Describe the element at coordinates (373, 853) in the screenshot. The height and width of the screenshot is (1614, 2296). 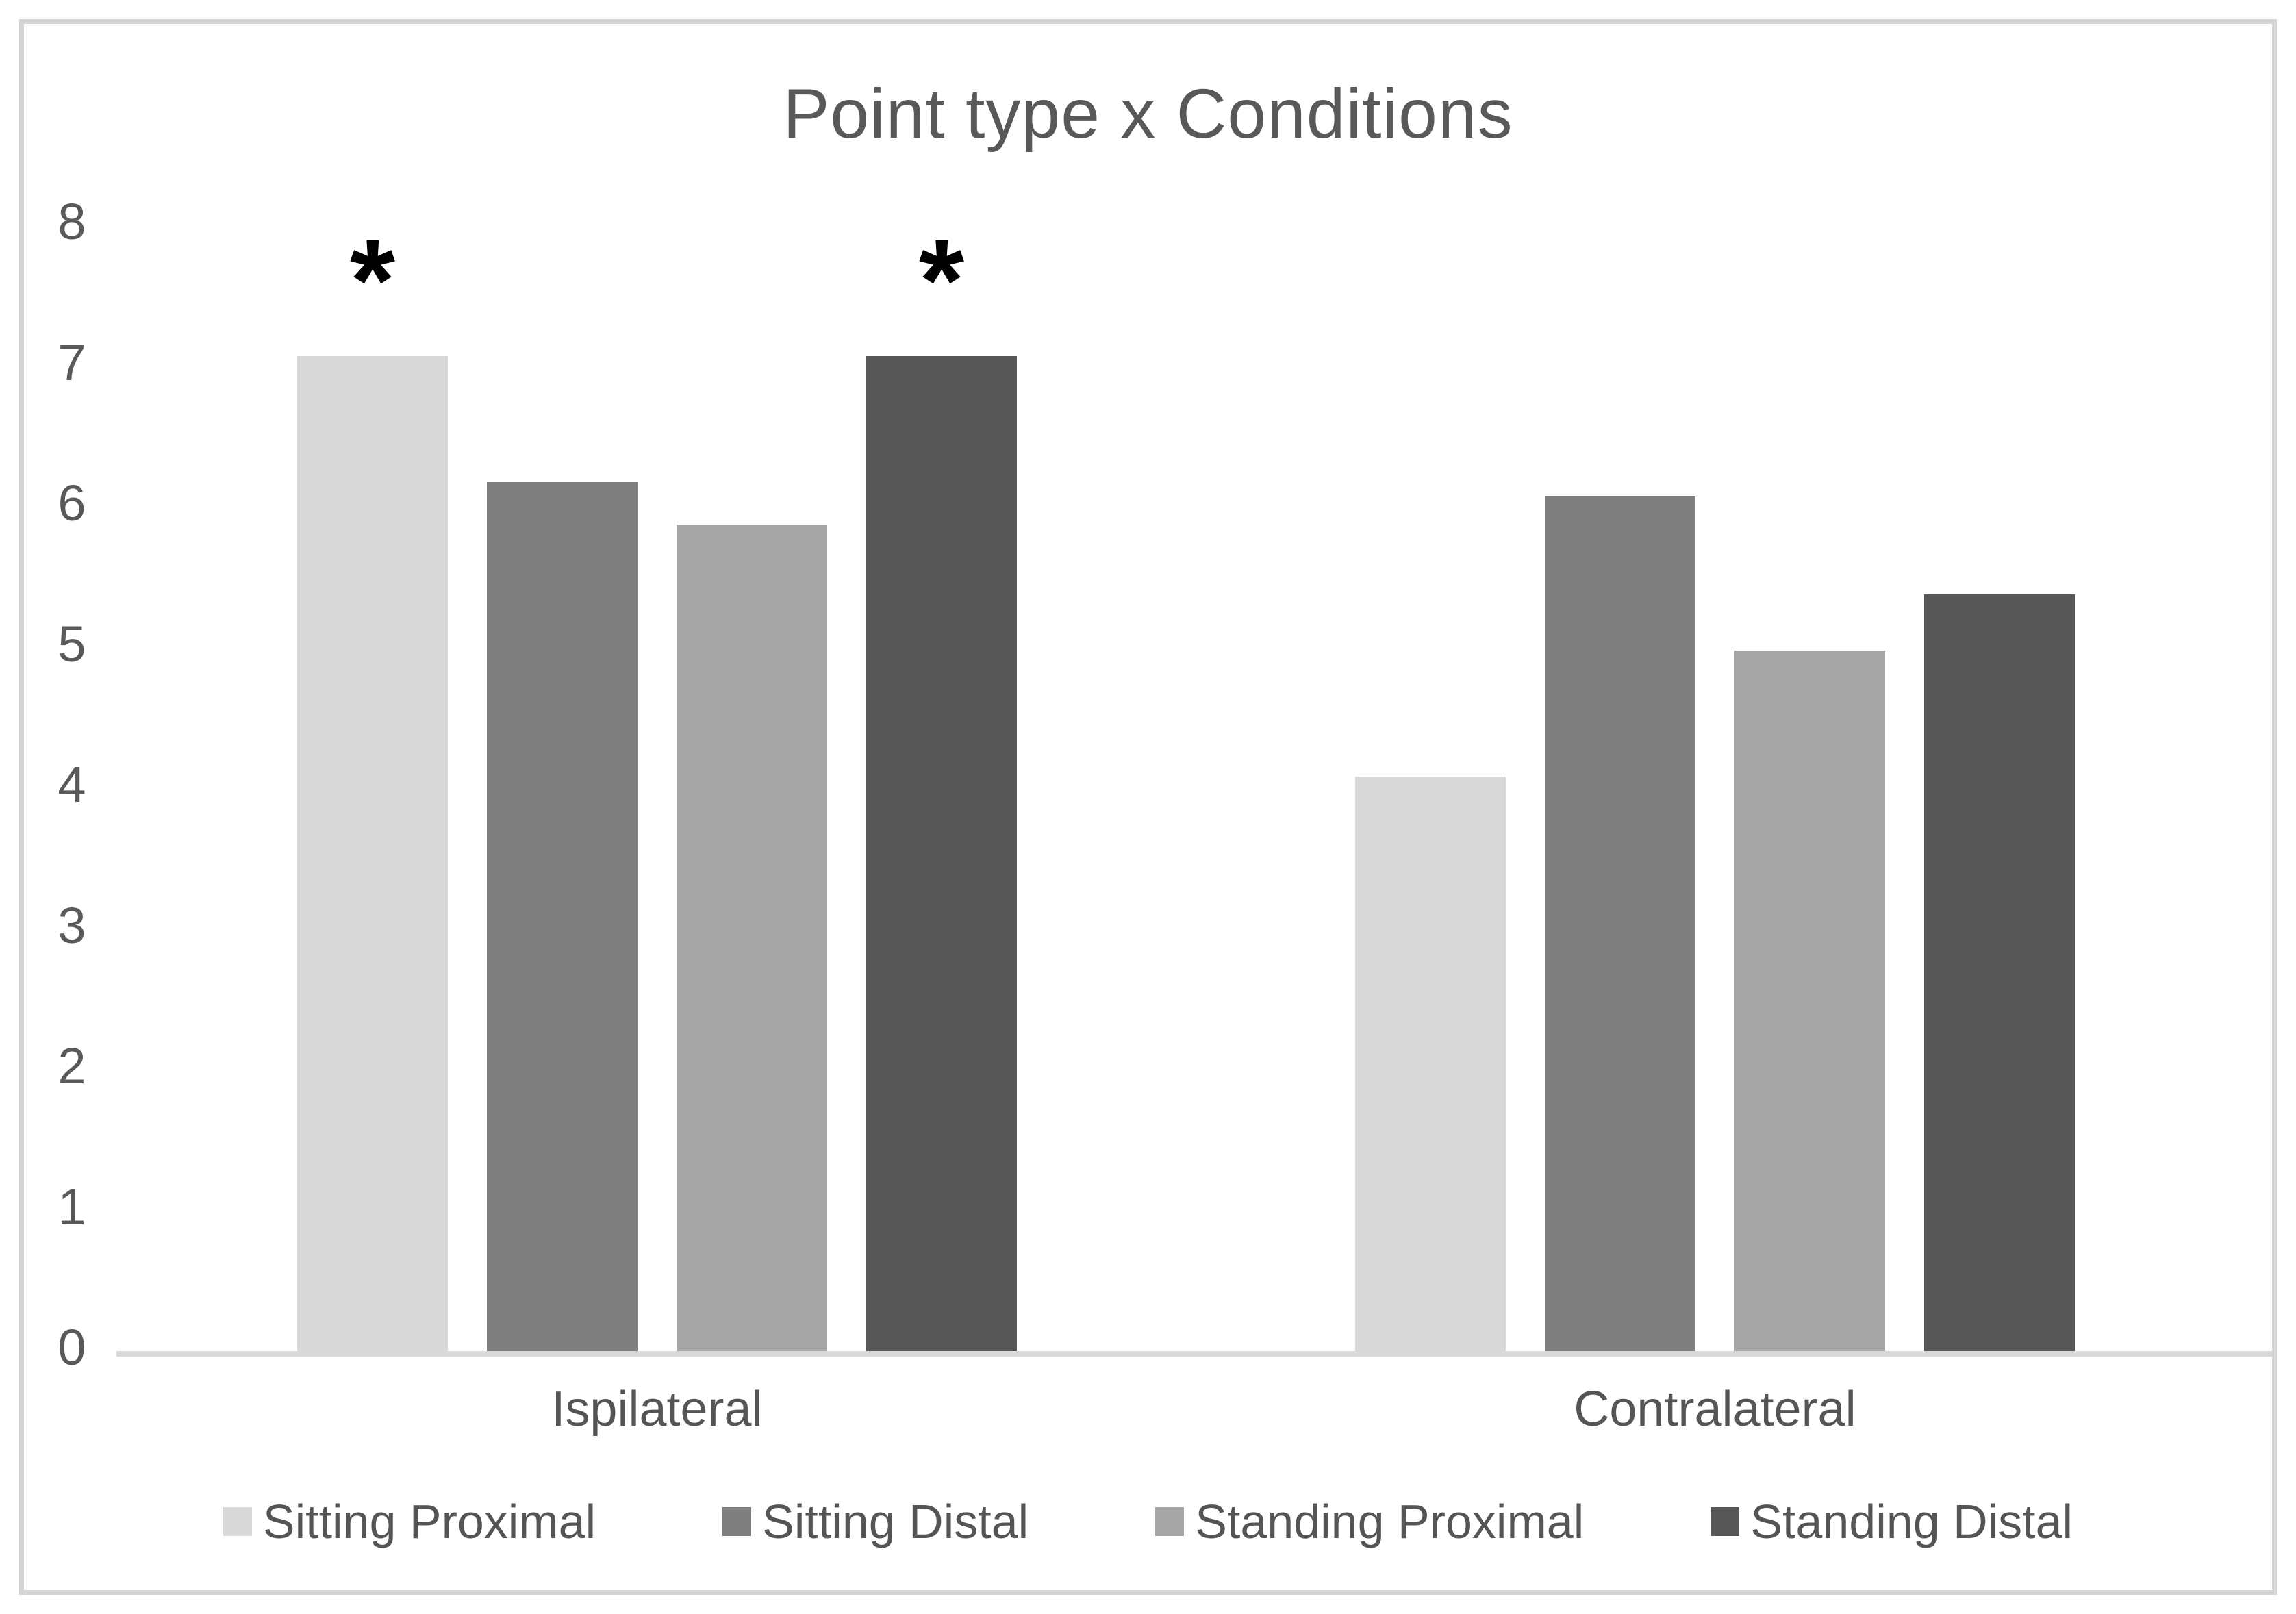
I see `bar-sitting-proximal-ispilateral` at that location.